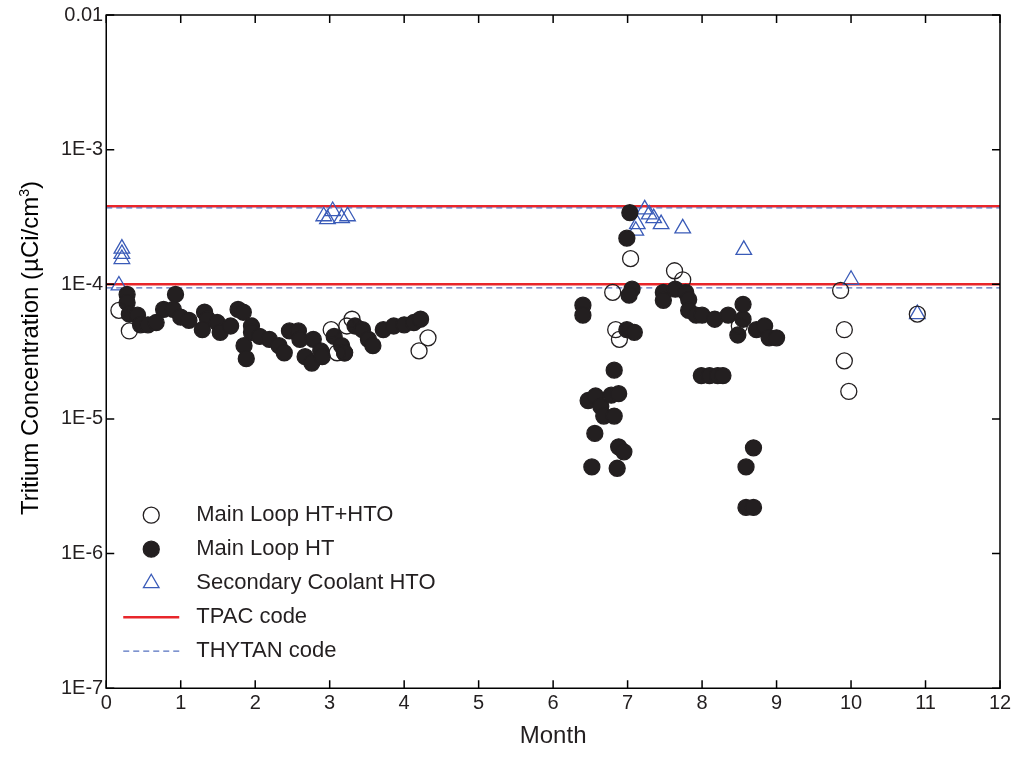 The width and height of the screenshot is (1018, 759). Describe the element at coordinates (82, 417) in the screenshot. I see `y-tick-label: 1E-5` at that location.